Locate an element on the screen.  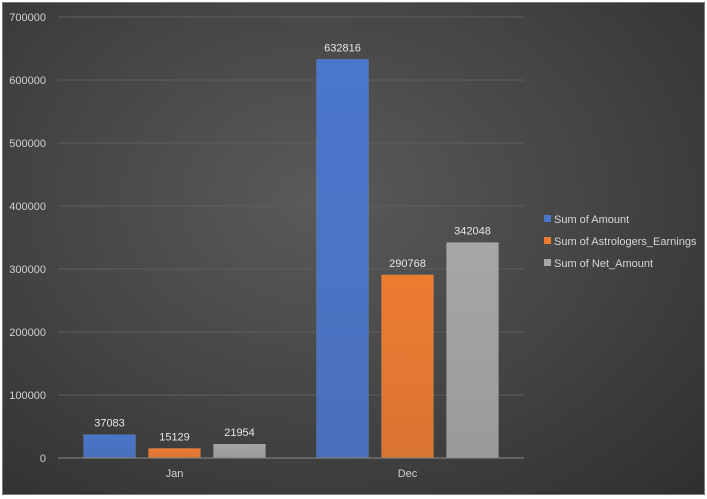
data-label: 21954 is located at coordinates (239, 433).